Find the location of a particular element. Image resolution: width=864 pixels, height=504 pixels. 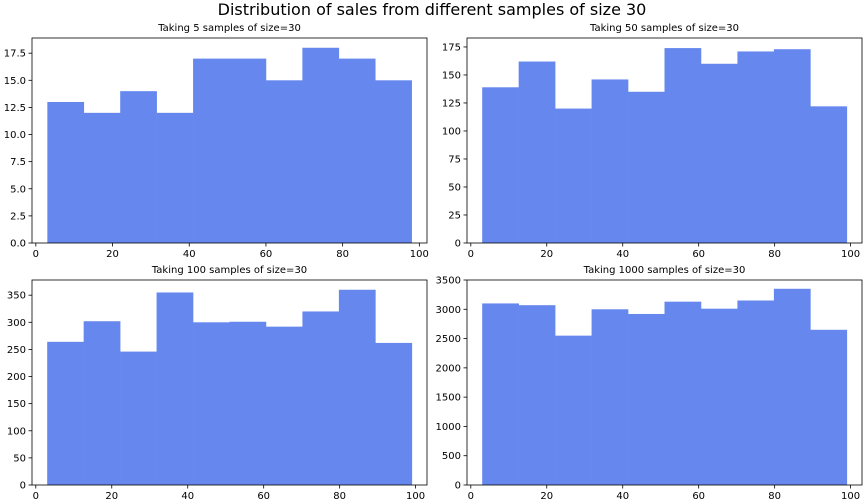

y-tick-label: 75 is located at coordinates (454, 159).